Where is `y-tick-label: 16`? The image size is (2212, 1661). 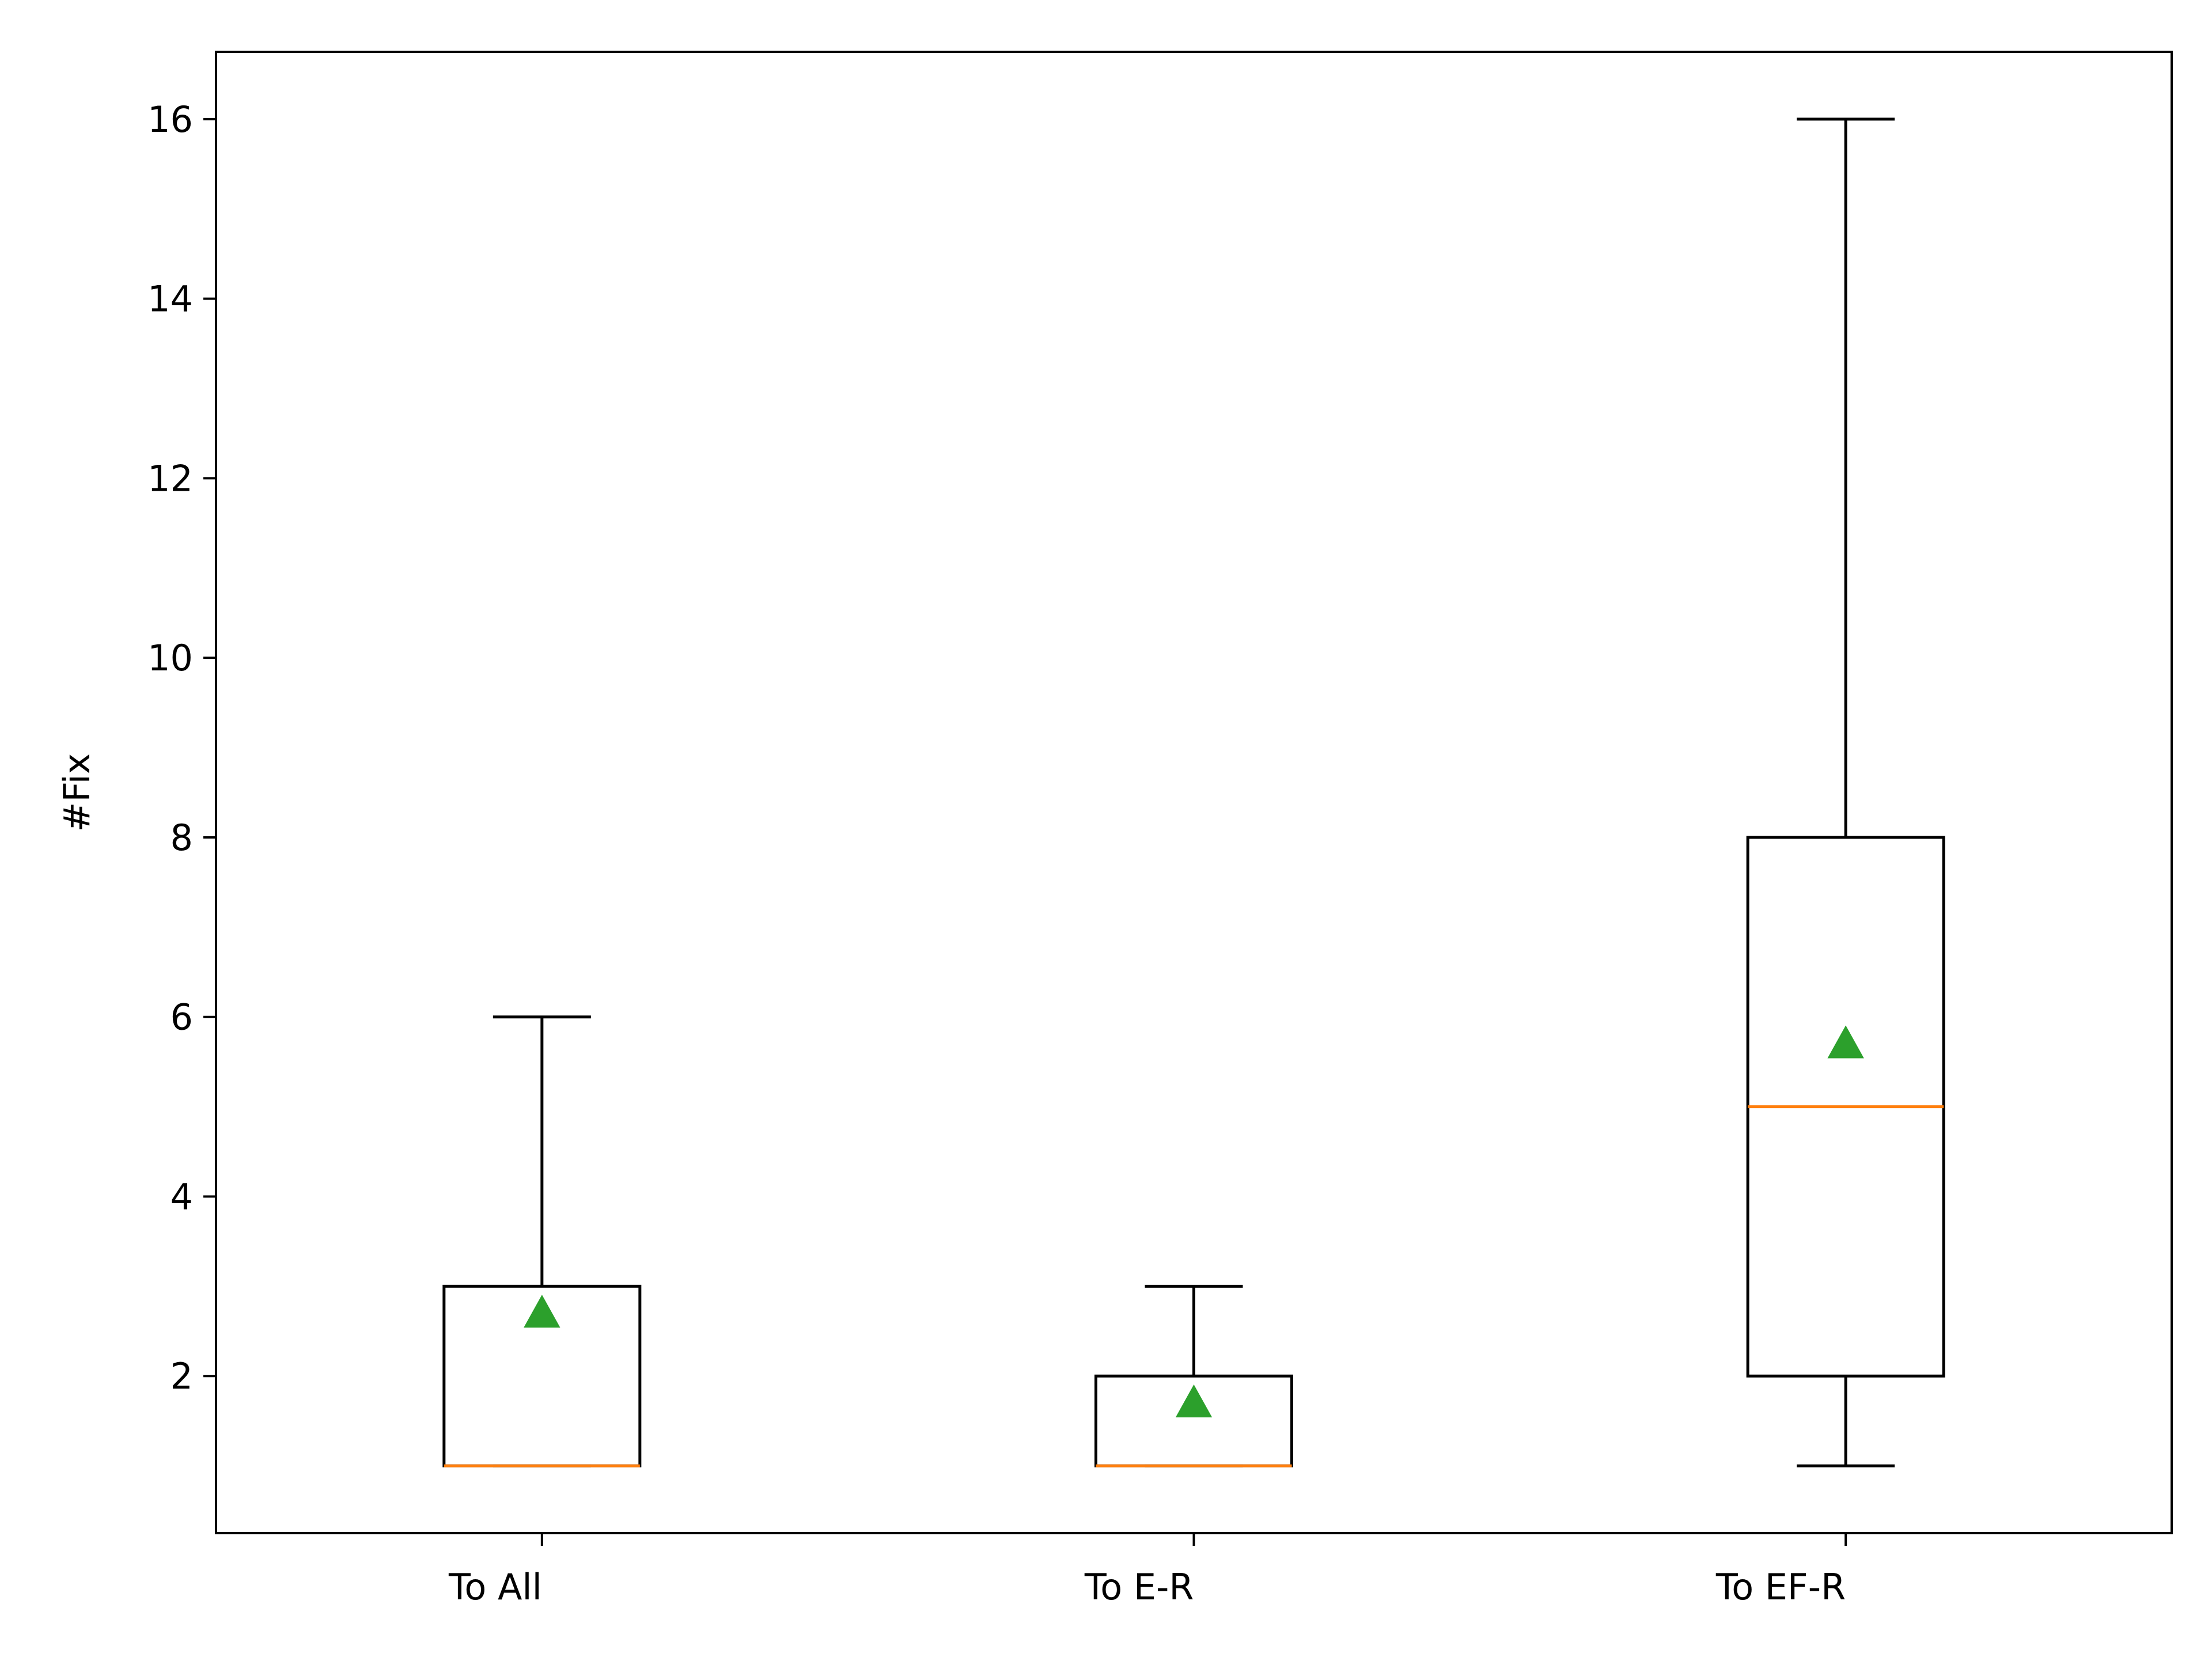
y-tick-label: 16 is located at coordinates (170, 119).